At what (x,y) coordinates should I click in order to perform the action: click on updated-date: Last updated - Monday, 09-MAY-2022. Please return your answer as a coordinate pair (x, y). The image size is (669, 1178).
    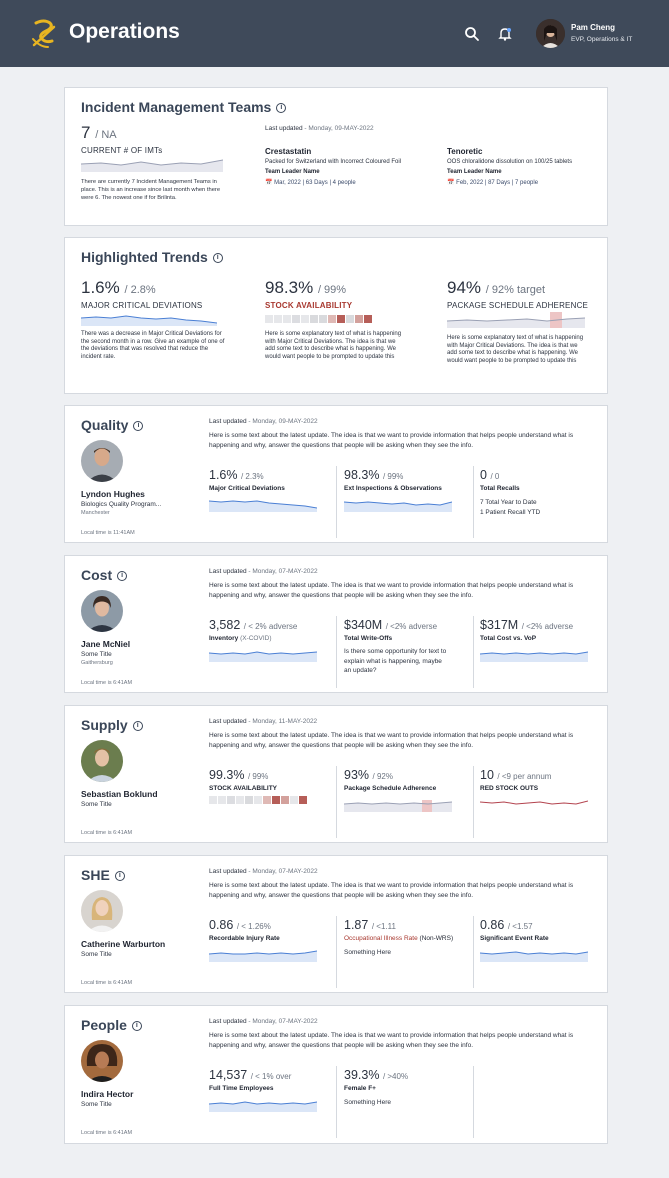
    Looking at the image, I should click on (263, 421).